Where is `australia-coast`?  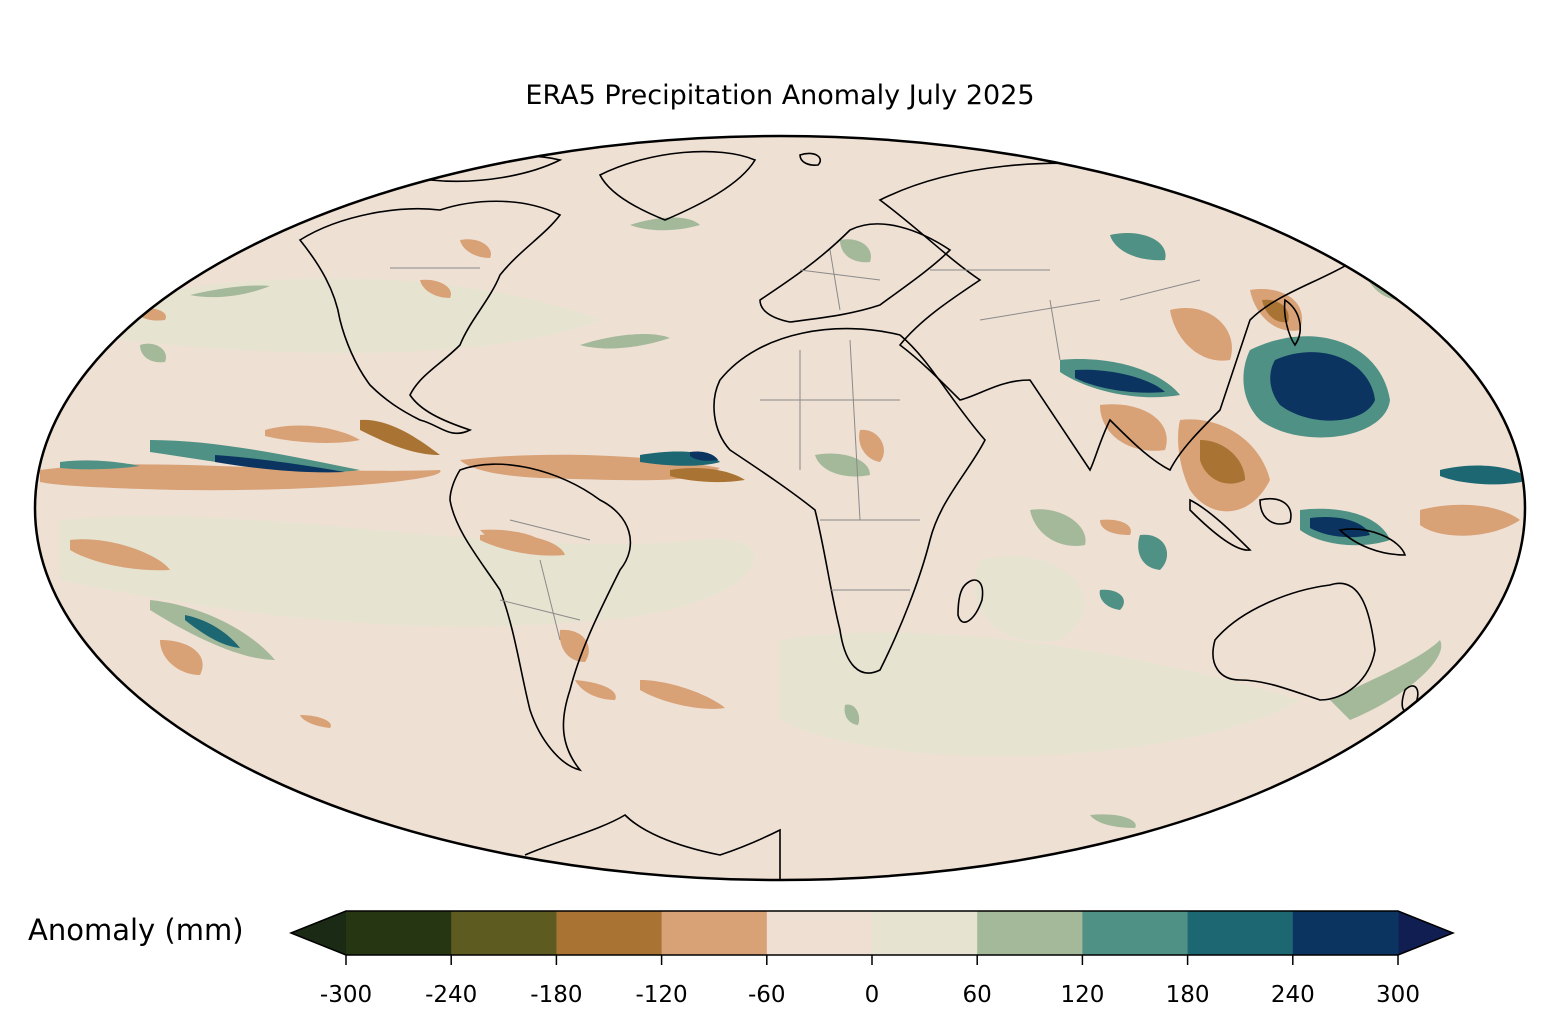
australia-coast is located at coordinates (1294, 641).